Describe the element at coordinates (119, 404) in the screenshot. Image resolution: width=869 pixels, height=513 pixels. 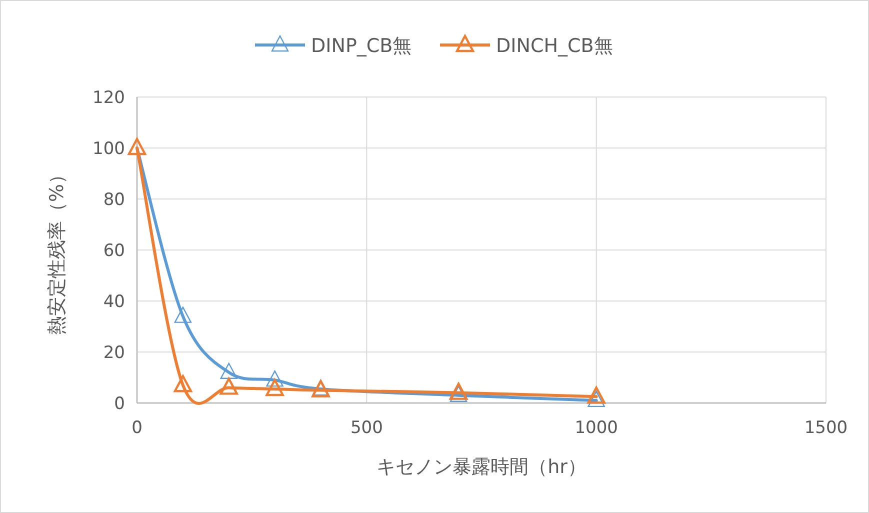
I see `y-tick-label: 0` at that location.